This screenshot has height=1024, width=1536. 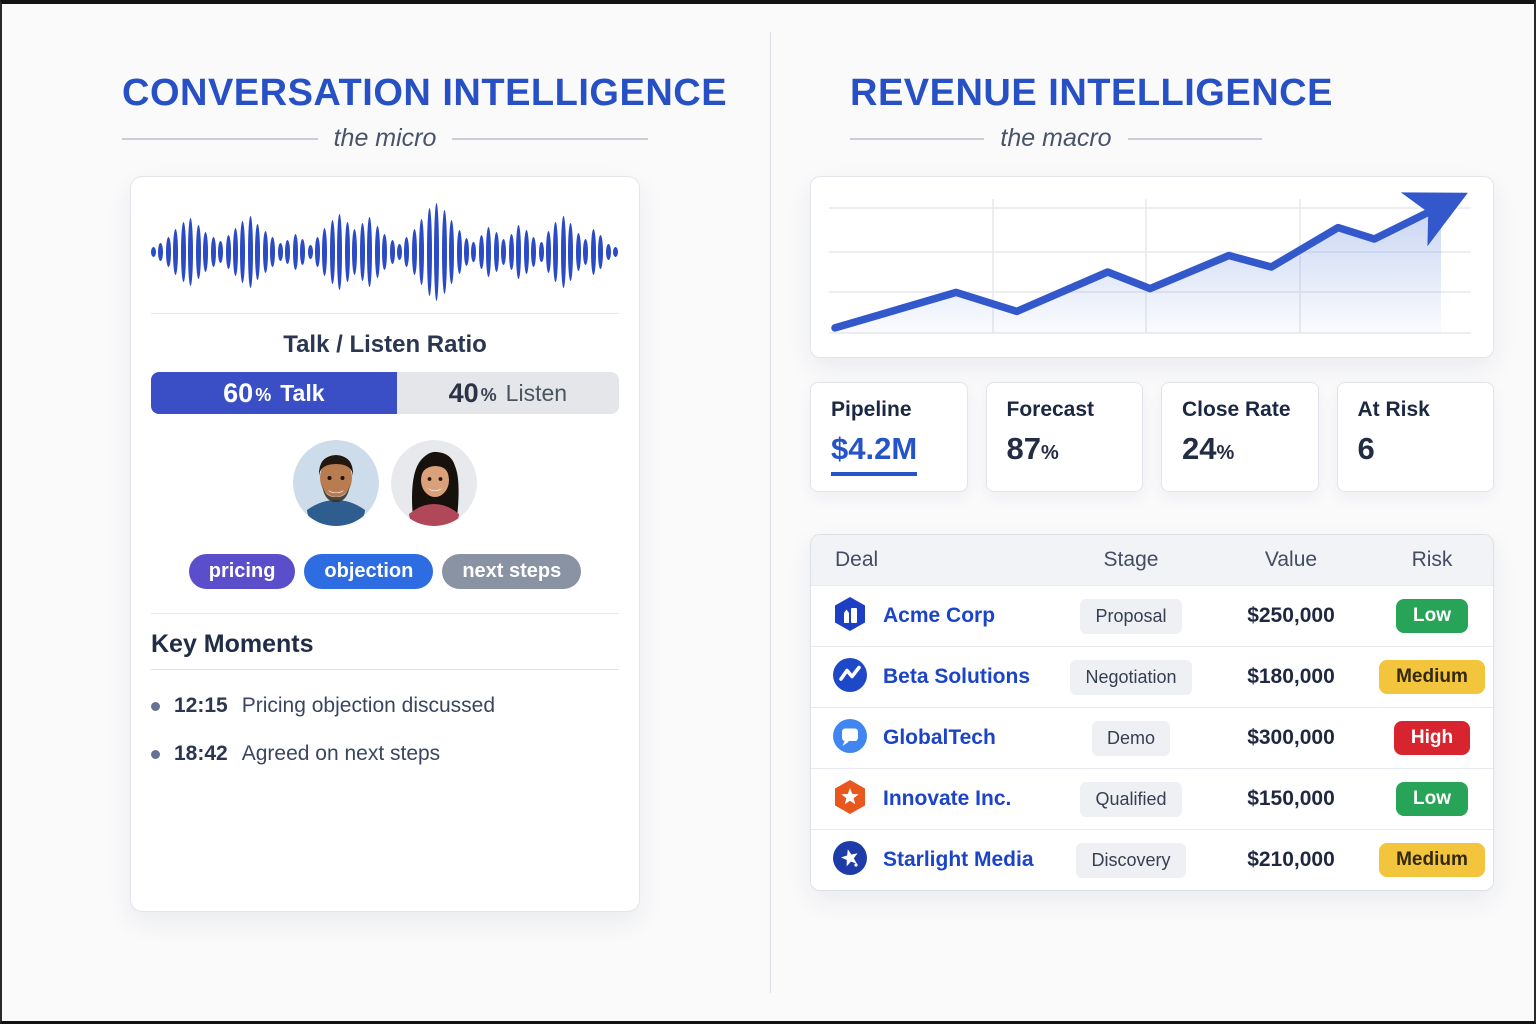 I want to click on stat-card-pipeline: Pipeline $4.2M, so click(x=889, y=437).